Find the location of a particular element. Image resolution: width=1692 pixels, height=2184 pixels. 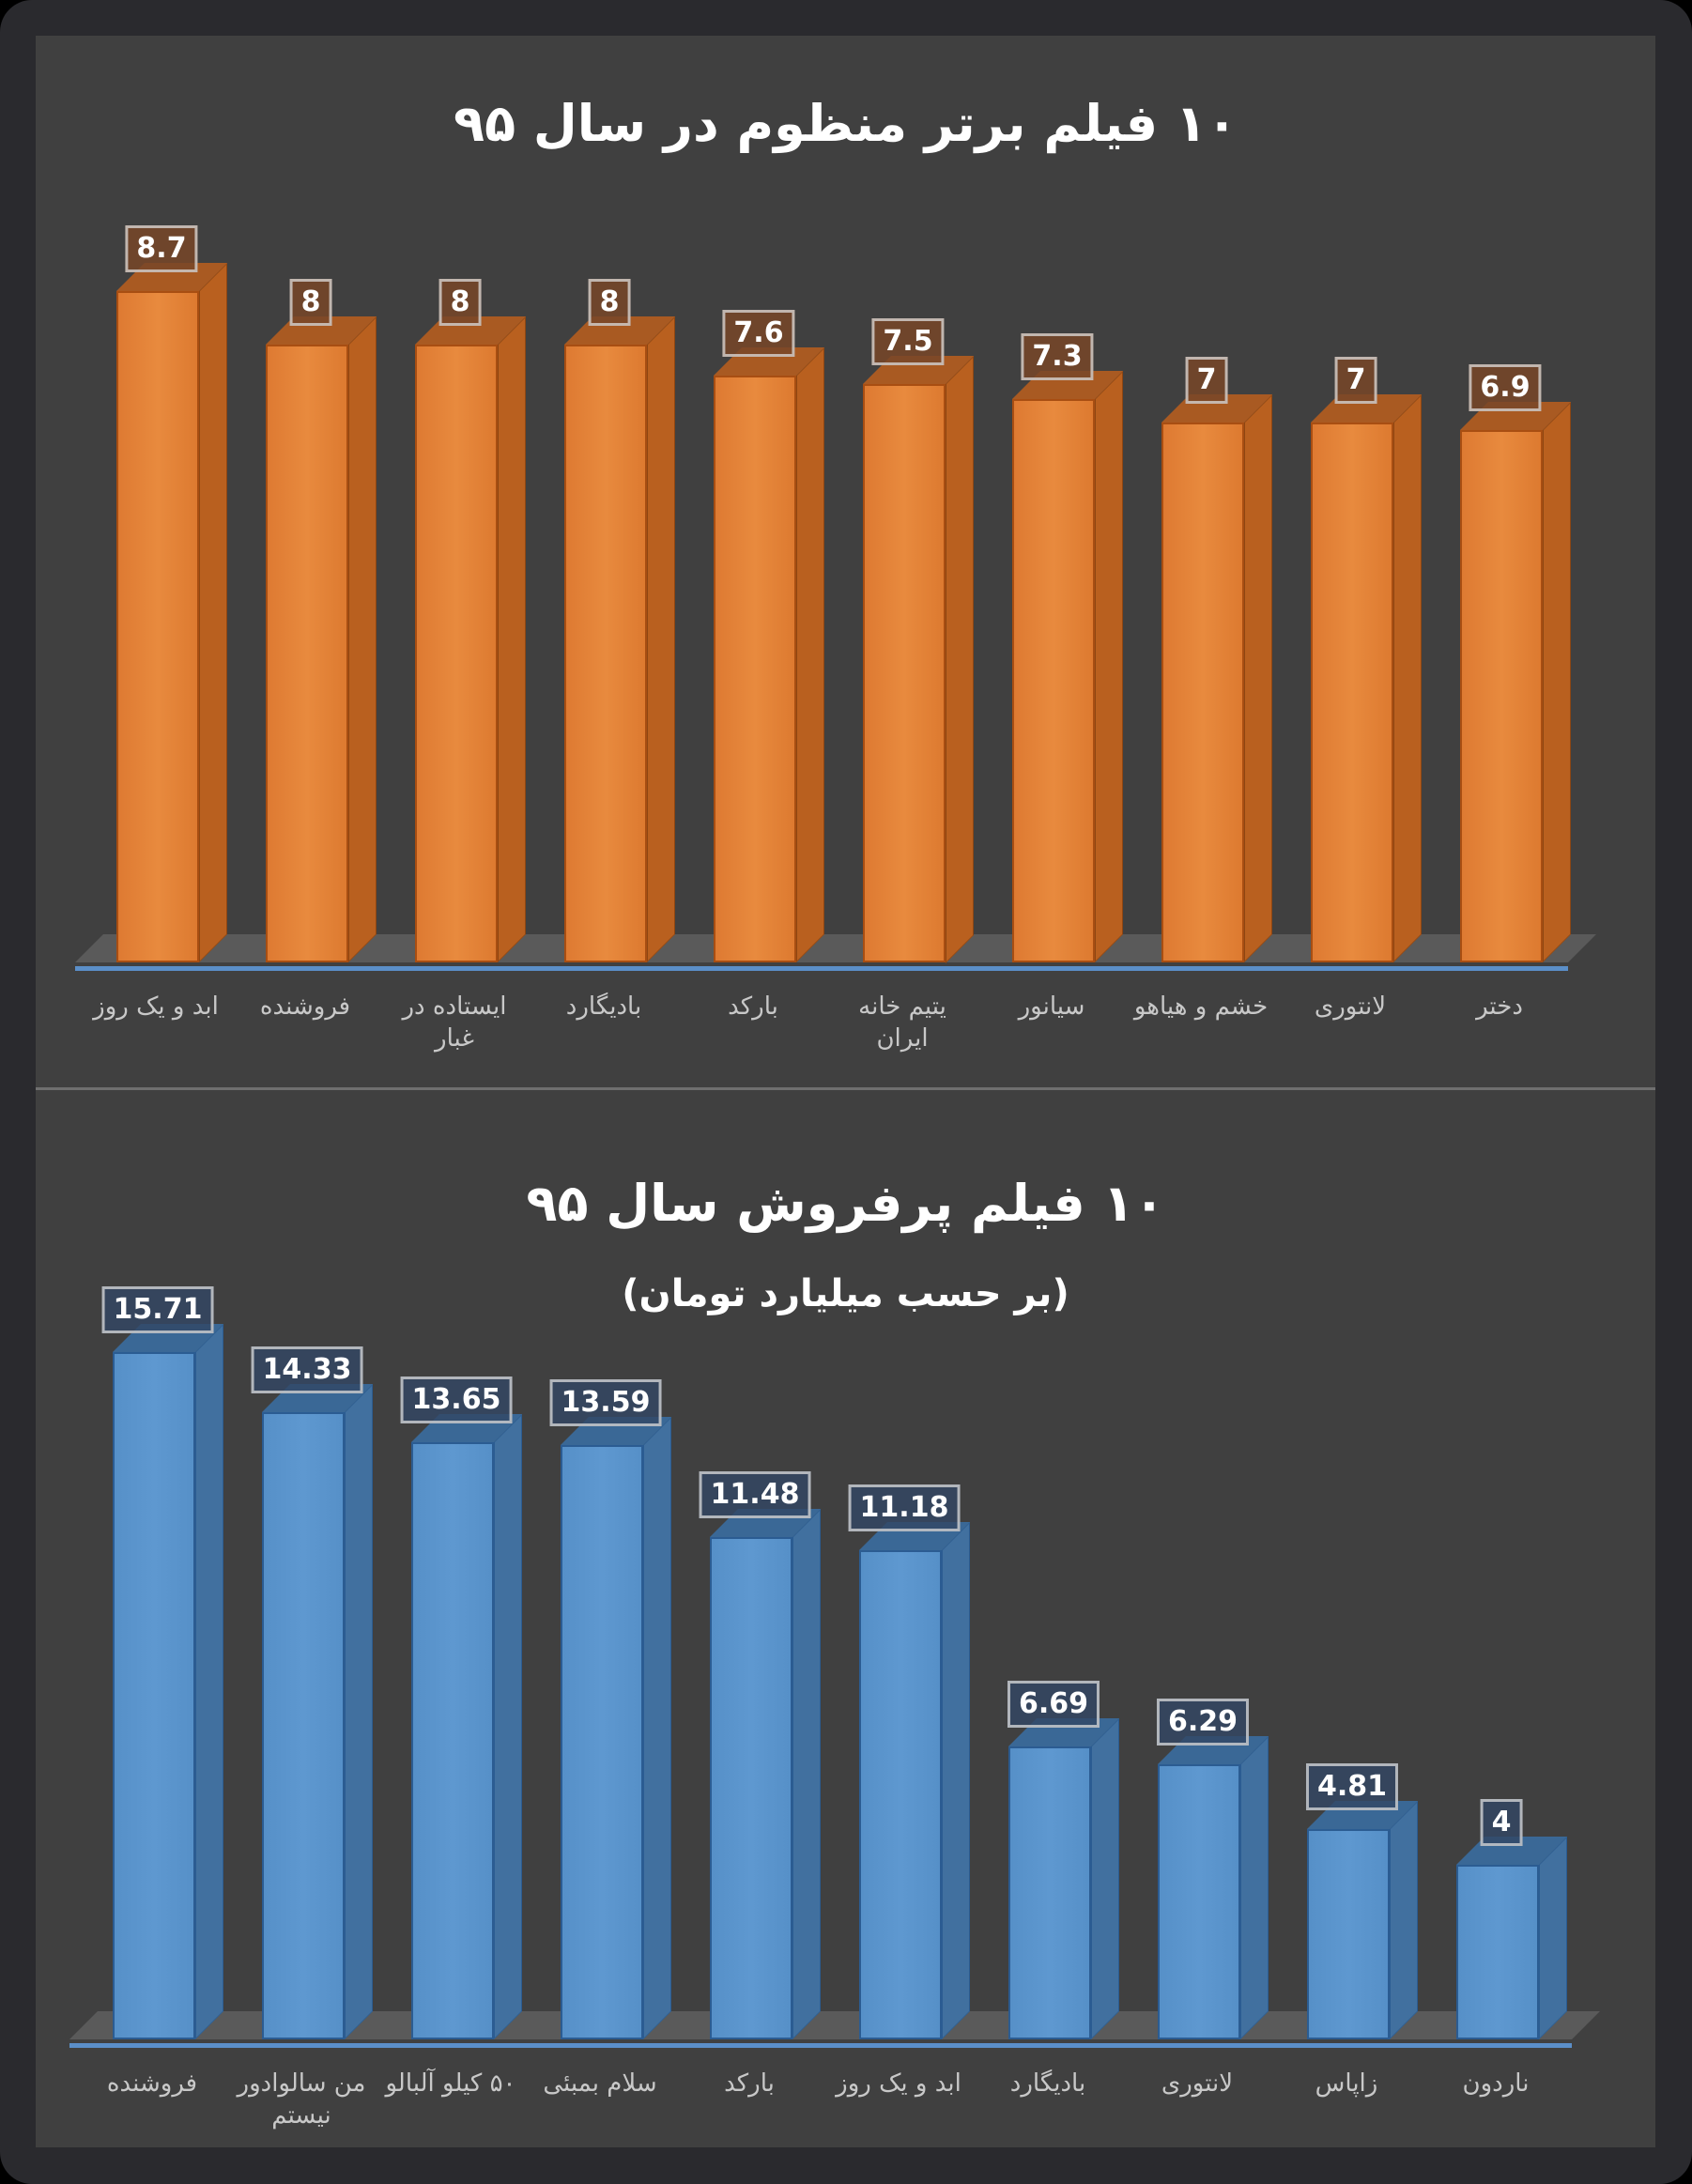

chart-2-title: ۱۰ فیلم پرفروش سال ۹۵ is located at coordinates (845, 1203).